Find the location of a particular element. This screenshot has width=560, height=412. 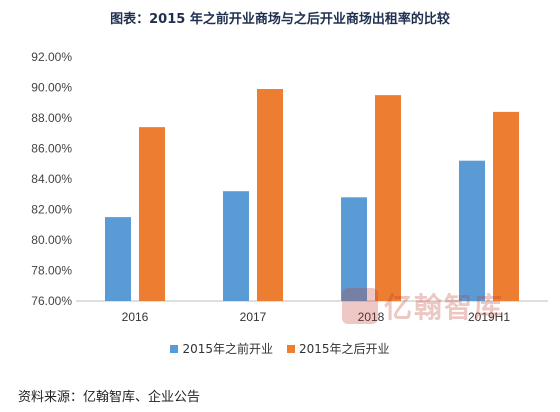

legend-item-series-1: 2015年之前开业 is located at coordinates (221, 348).